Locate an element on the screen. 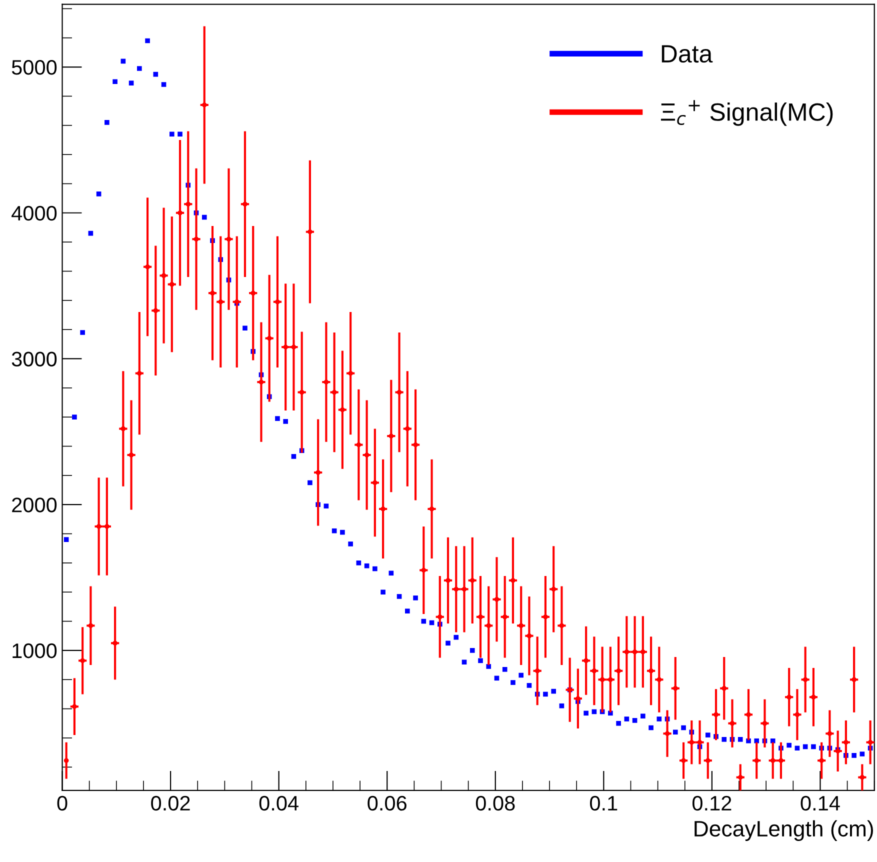 The height and width of the screenshot is (862, 877). legend-label: Ξ$_{c}$$^{+}$ Signal(MC) is located at coordinates (746, 113).